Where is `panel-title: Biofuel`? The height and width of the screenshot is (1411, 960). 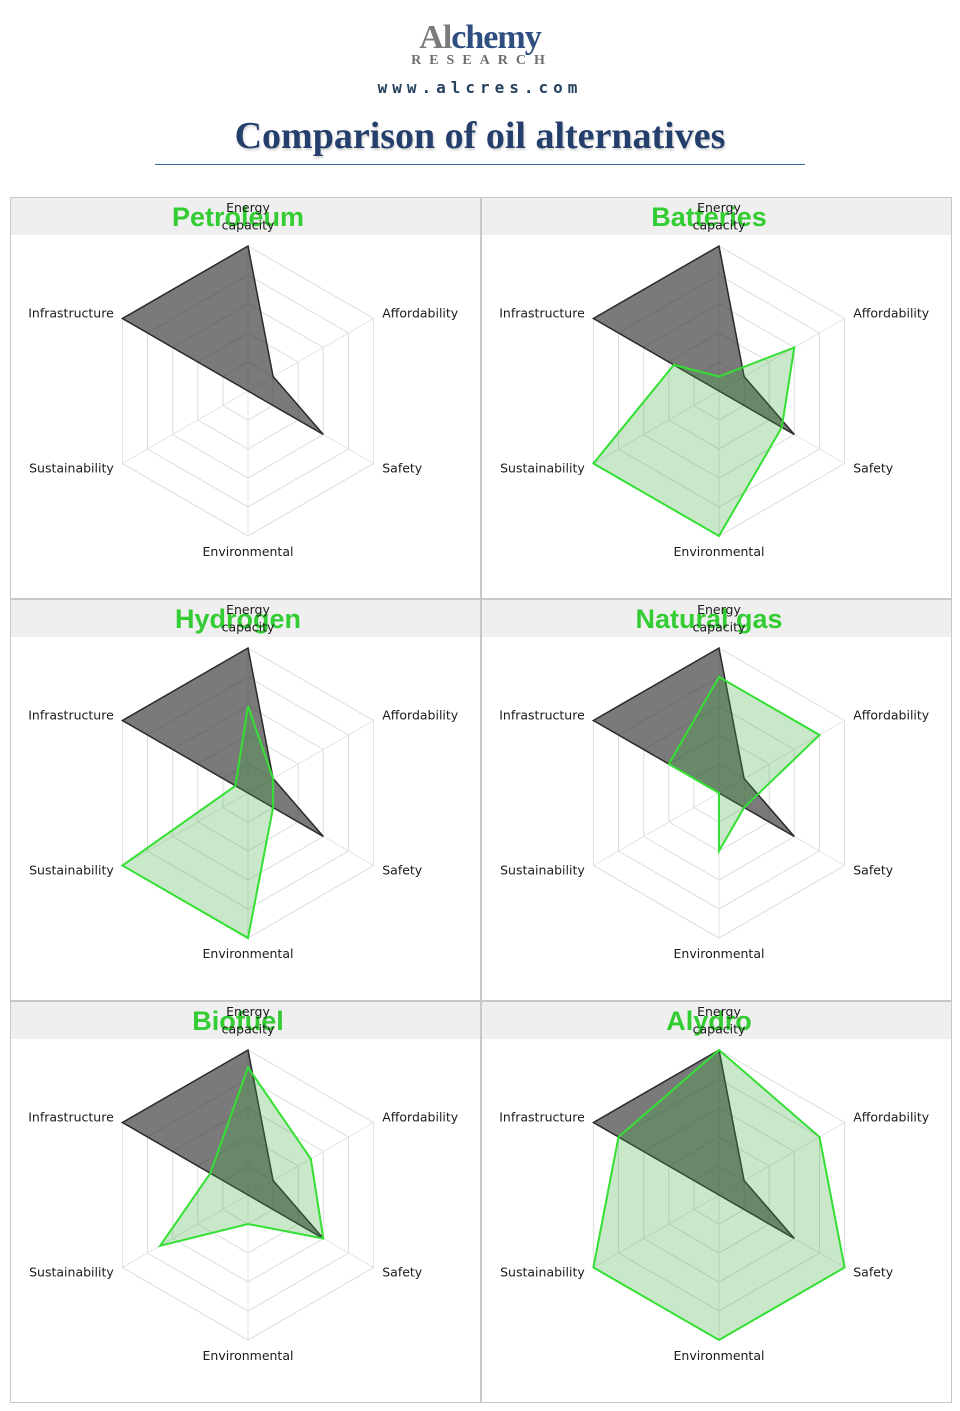 panel-title: Biofuel is located at coordinates (238, 1021).